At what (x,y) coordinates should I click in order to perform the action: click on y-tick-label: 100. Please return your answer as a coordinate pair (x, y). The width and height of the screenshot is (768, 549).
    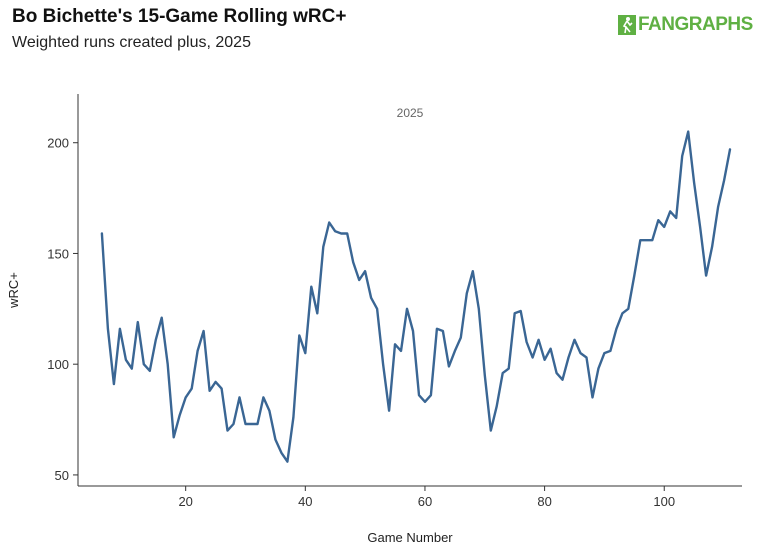
    Looking at the image, I should click on (58, 364).